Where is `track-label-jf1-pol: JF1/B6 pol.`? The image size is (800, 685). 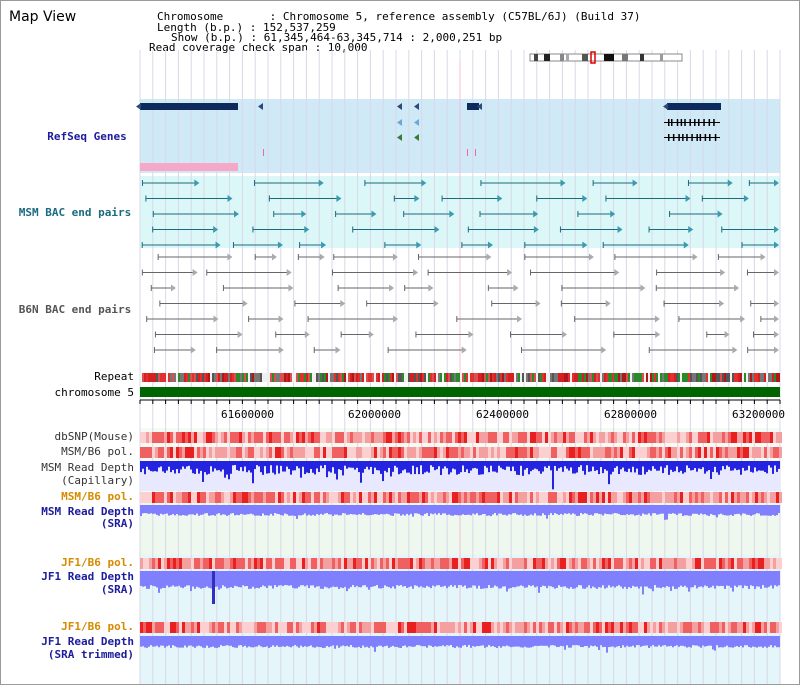
track-label-jf1-pol: JF1/B6 pol. is located at coordinates (97, 562).